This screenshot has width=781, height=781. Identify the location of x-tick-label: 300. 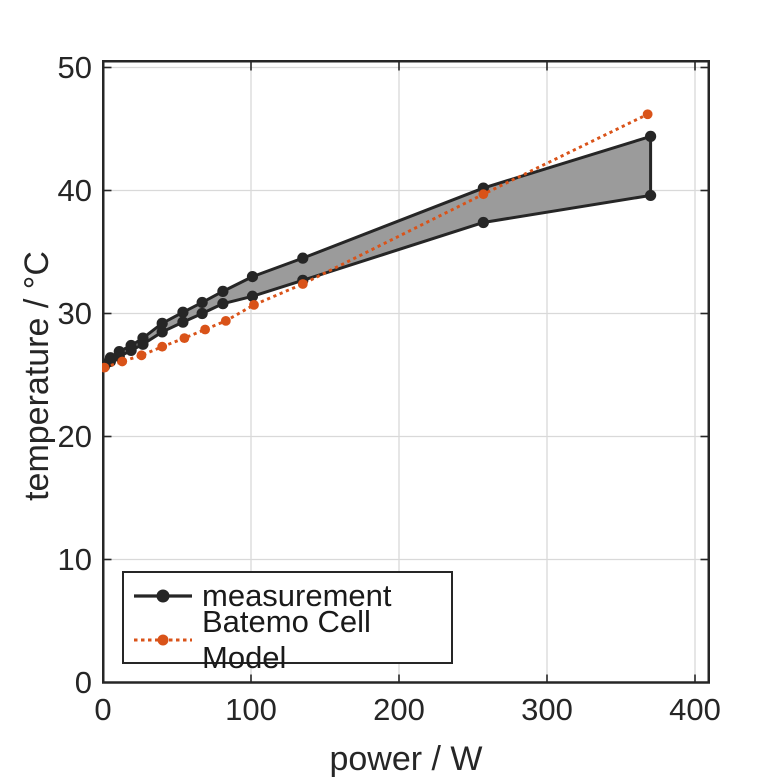
(547, 709).